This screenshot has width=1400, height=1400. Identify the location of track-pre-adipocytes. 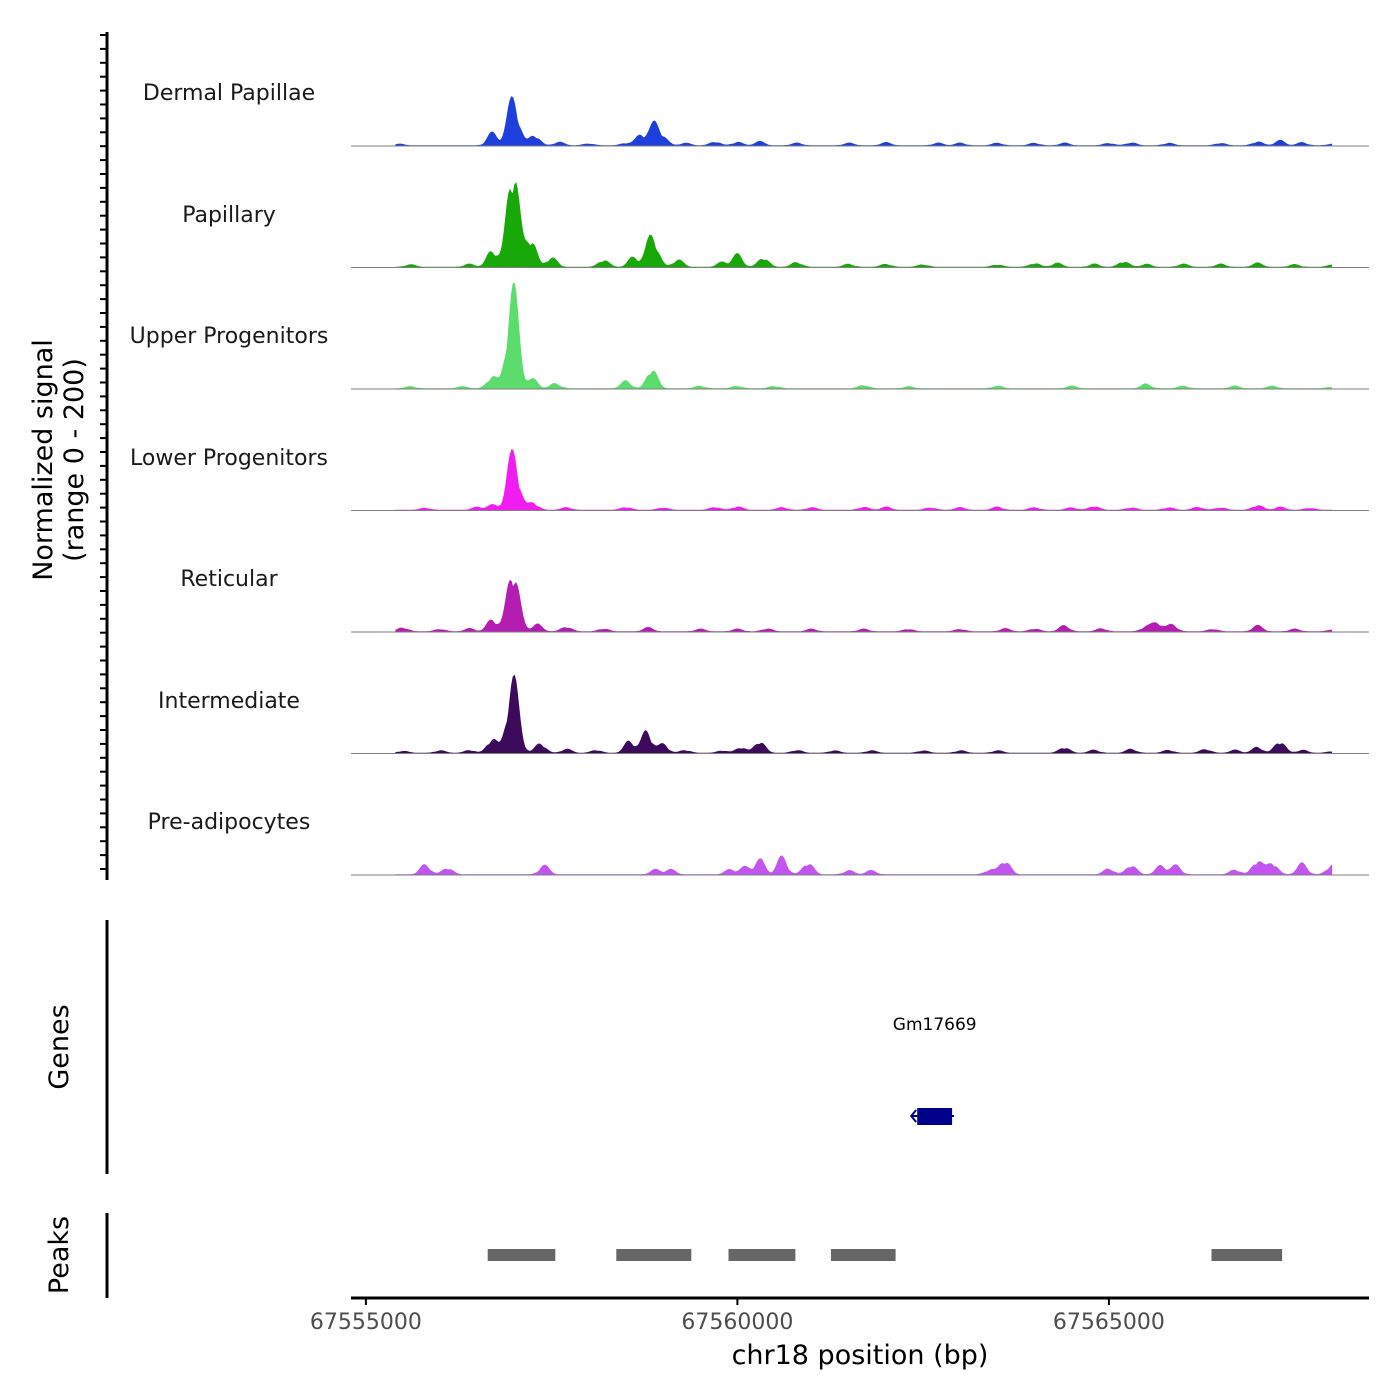
(860, 865).